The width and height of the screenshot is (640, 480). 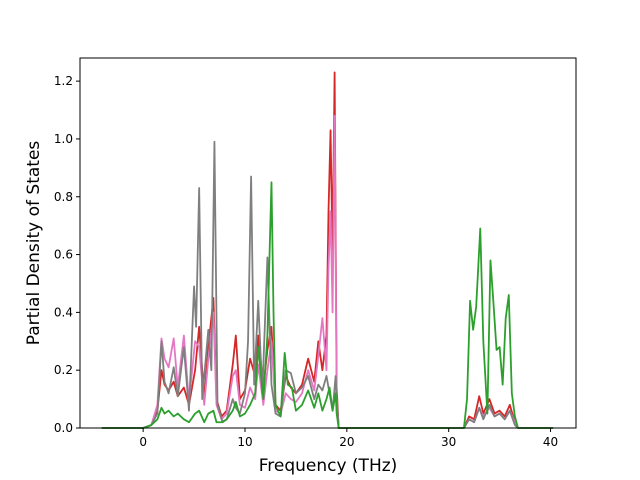 I want to click on y-tick-label: 0.4, so click(x=63, y=312).